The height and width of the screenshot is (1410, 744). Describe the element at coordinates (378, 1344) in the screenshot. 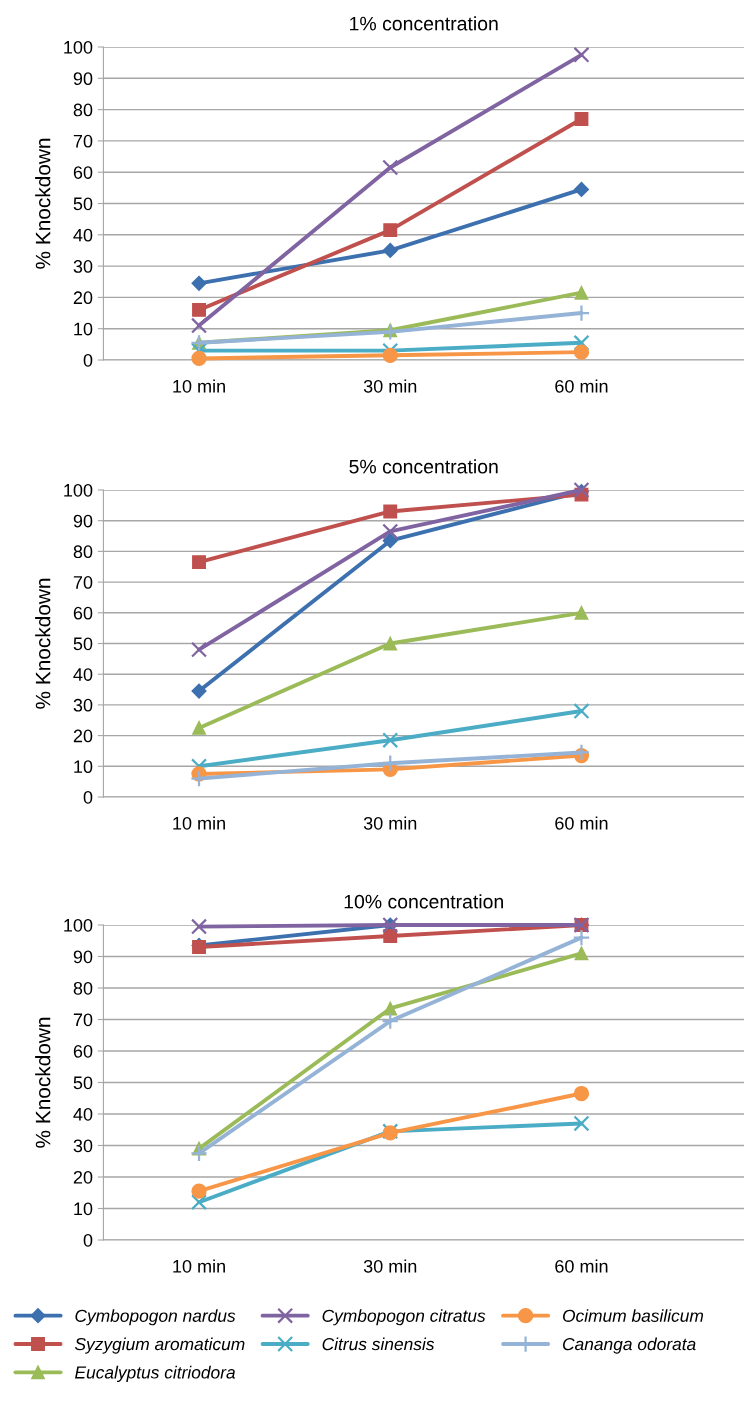

I see `legend-label: Citrus sinensis` at that location.